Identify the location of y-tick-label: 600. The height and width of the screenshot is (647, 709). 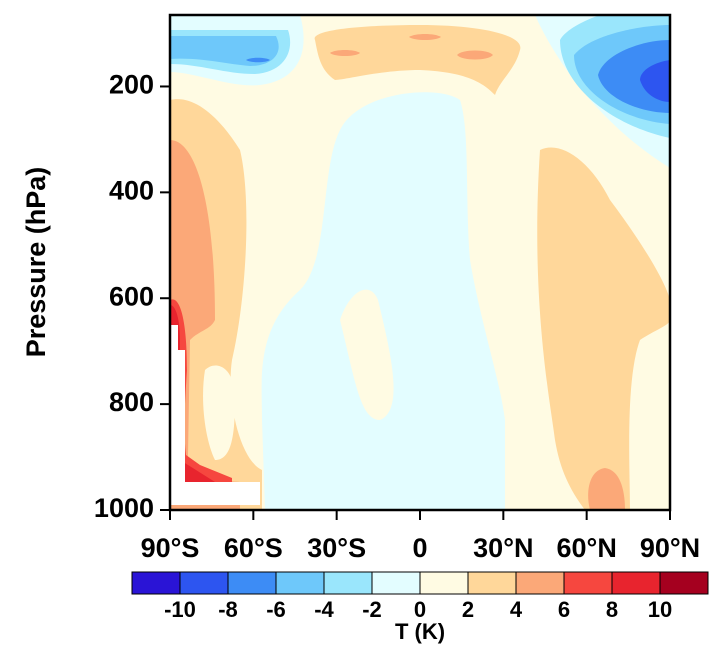
(131, 296).